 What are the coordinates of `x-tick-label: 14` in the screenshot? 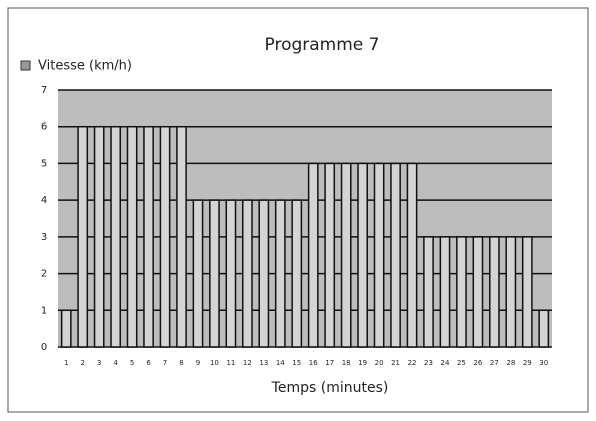 It's located at (280, 363).